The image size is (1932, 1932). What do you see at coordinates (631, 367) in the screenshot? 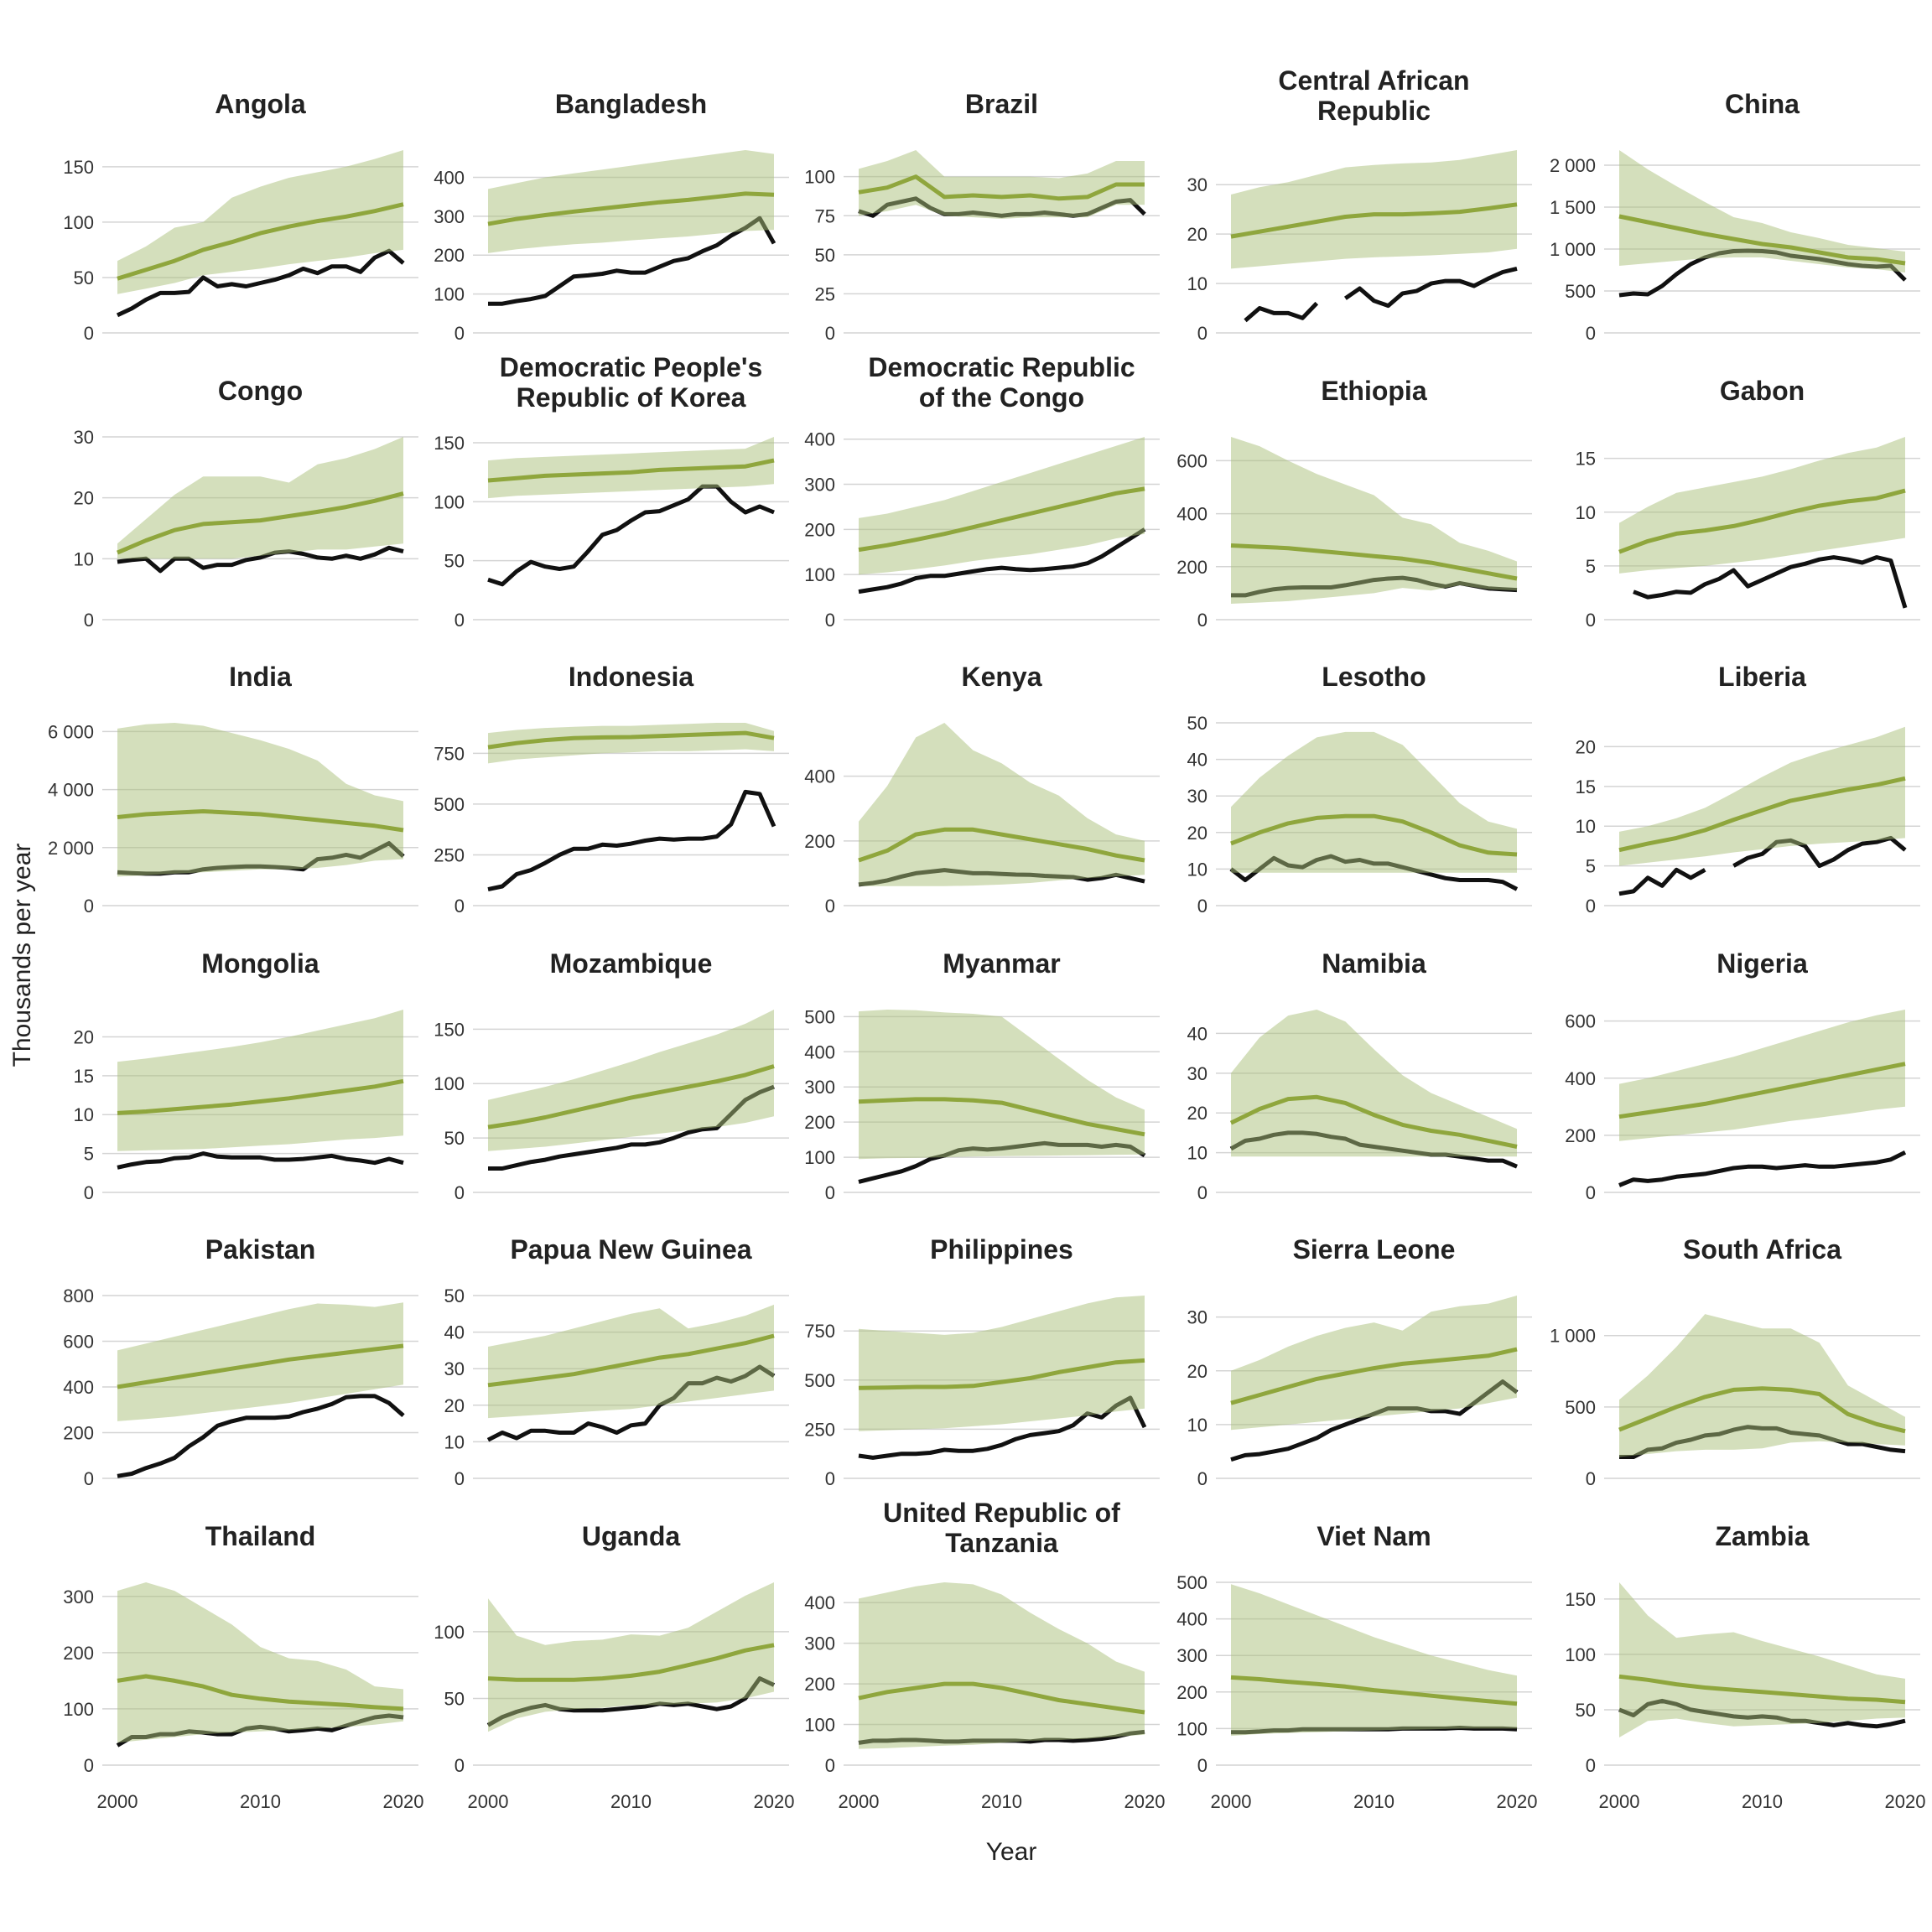
I see `panel-title: Democratic People's` at bounding box center [631, 367].